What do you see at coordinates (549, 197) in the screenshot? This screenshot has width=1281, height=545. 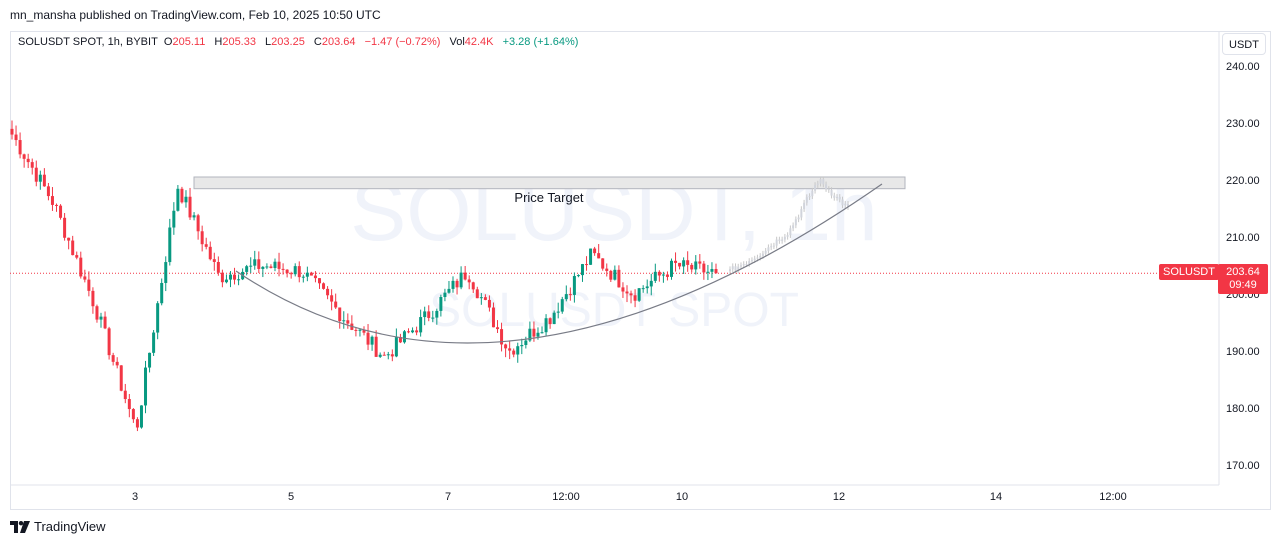 I see `price-target-label: Price Target` at bounding box center [549, 197].